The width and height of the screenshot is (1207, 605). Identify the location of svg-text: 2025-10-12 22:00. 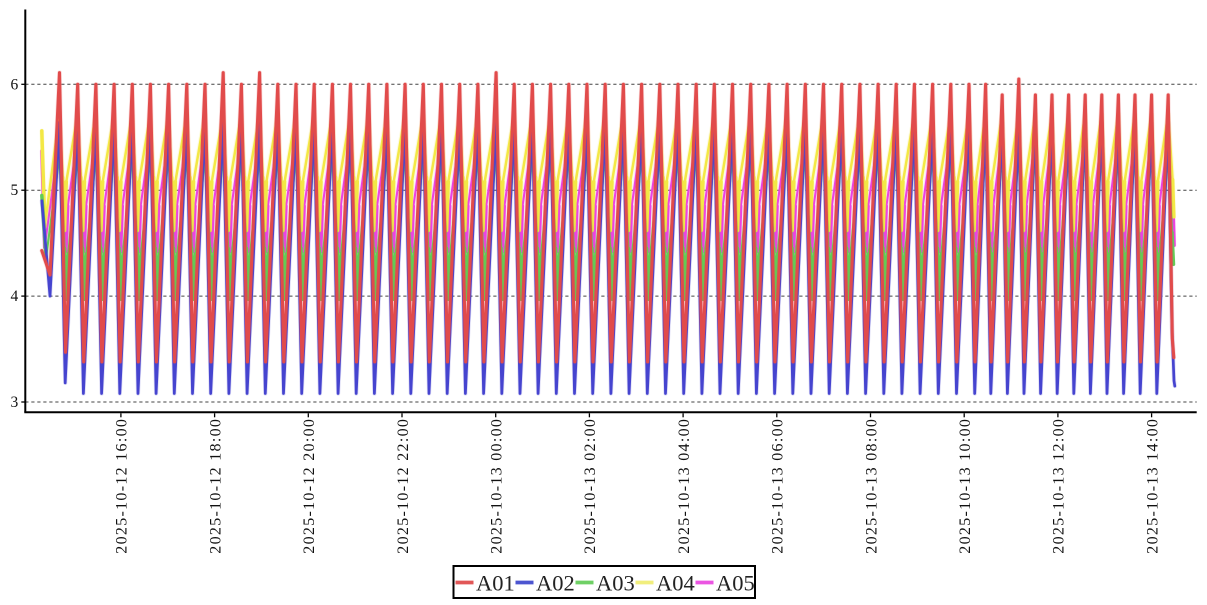
(403, 486).